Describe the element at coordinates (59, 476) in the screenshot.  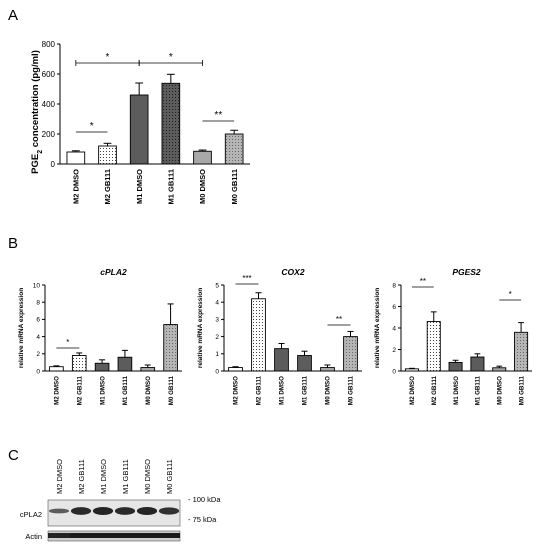
I see `lane-label: M2 DMSO` at that location.